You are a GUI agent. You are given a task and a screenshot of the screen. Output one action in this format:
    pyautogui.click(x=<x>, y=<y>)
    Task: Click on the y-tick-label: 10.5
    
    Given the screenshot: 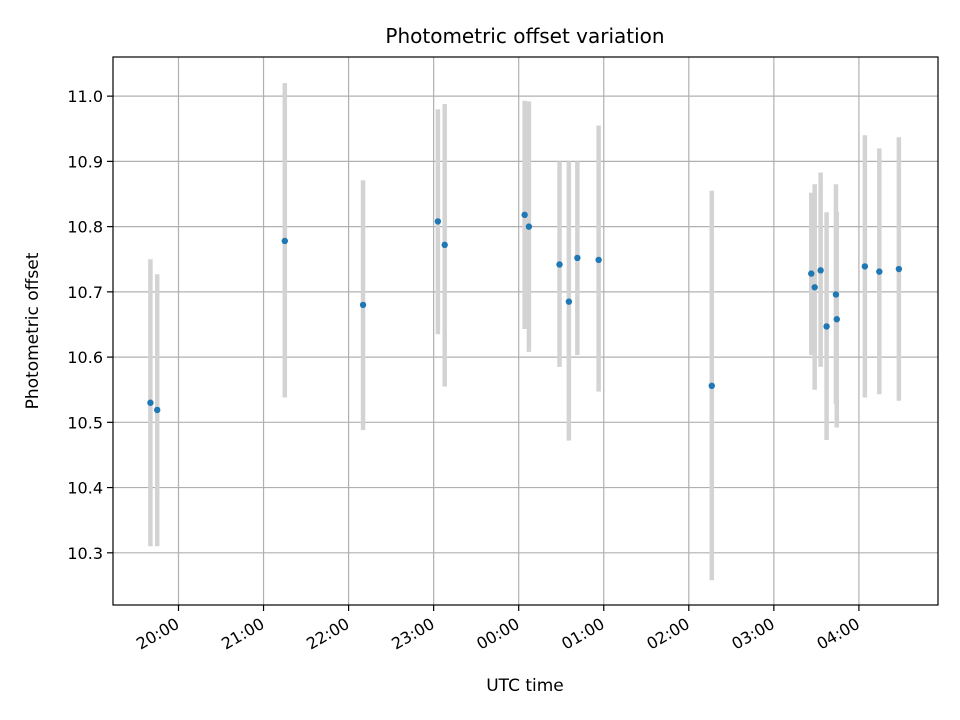 What is the action you would take?
    pyautogui.click(x=85, y=422)
    